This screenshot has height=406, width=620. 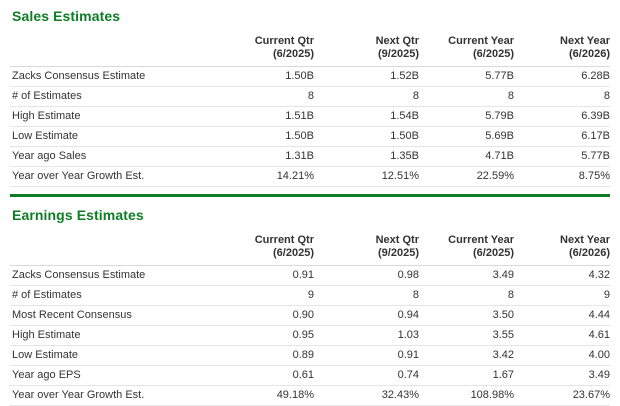 I want to click on cell-value: 0.94, so click(x=366, y=315).